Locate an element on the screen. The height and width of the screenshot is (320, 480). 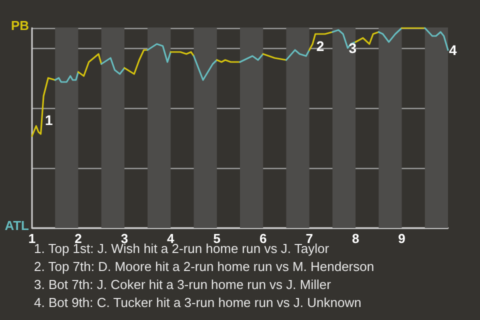
x-tick-label: 8 is located at coordinates (356, 238).